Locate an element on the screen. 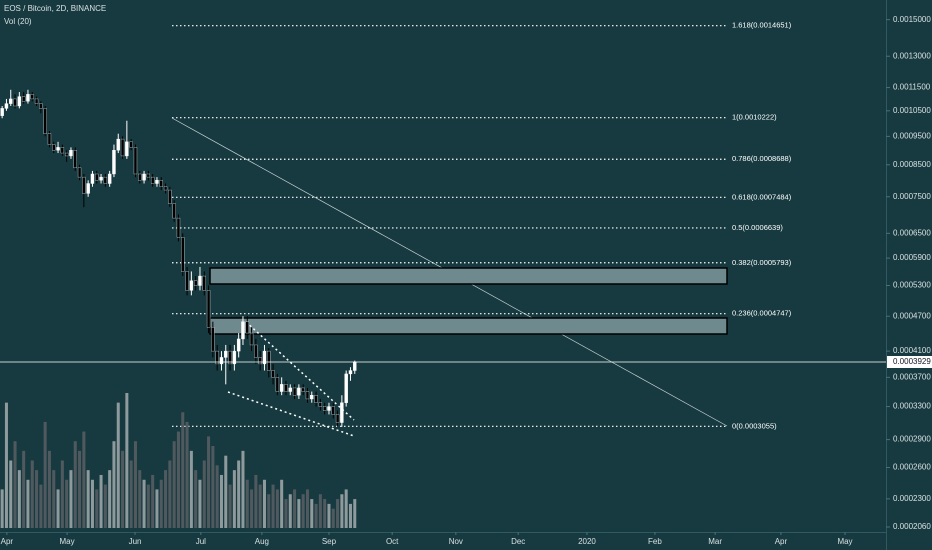  fib-label: 0.618(0.0007484) is located at coordinates (762, 196).